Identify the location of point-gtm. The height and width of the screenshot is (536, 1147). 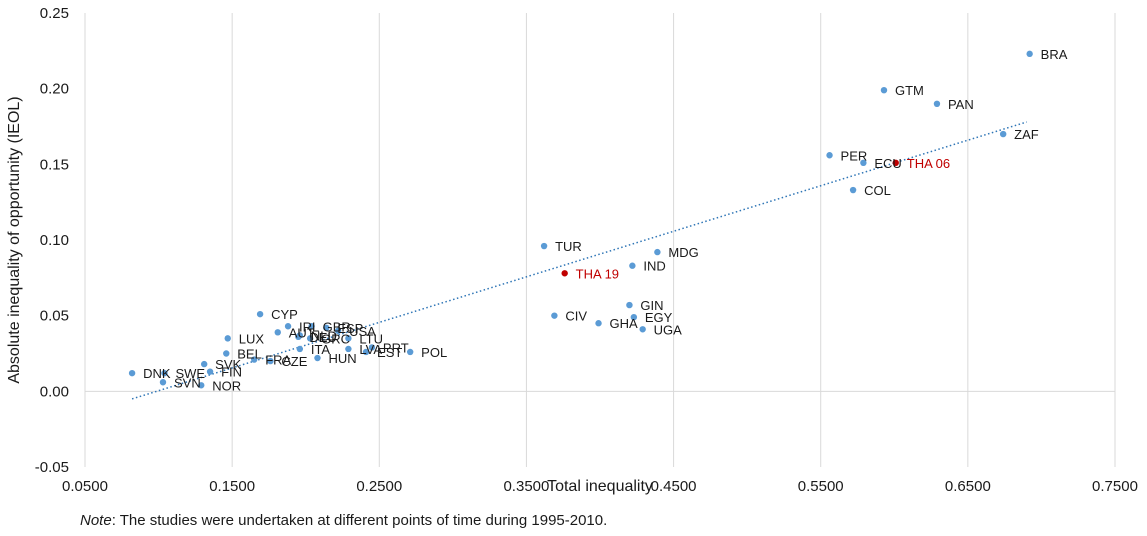
(884, 90).